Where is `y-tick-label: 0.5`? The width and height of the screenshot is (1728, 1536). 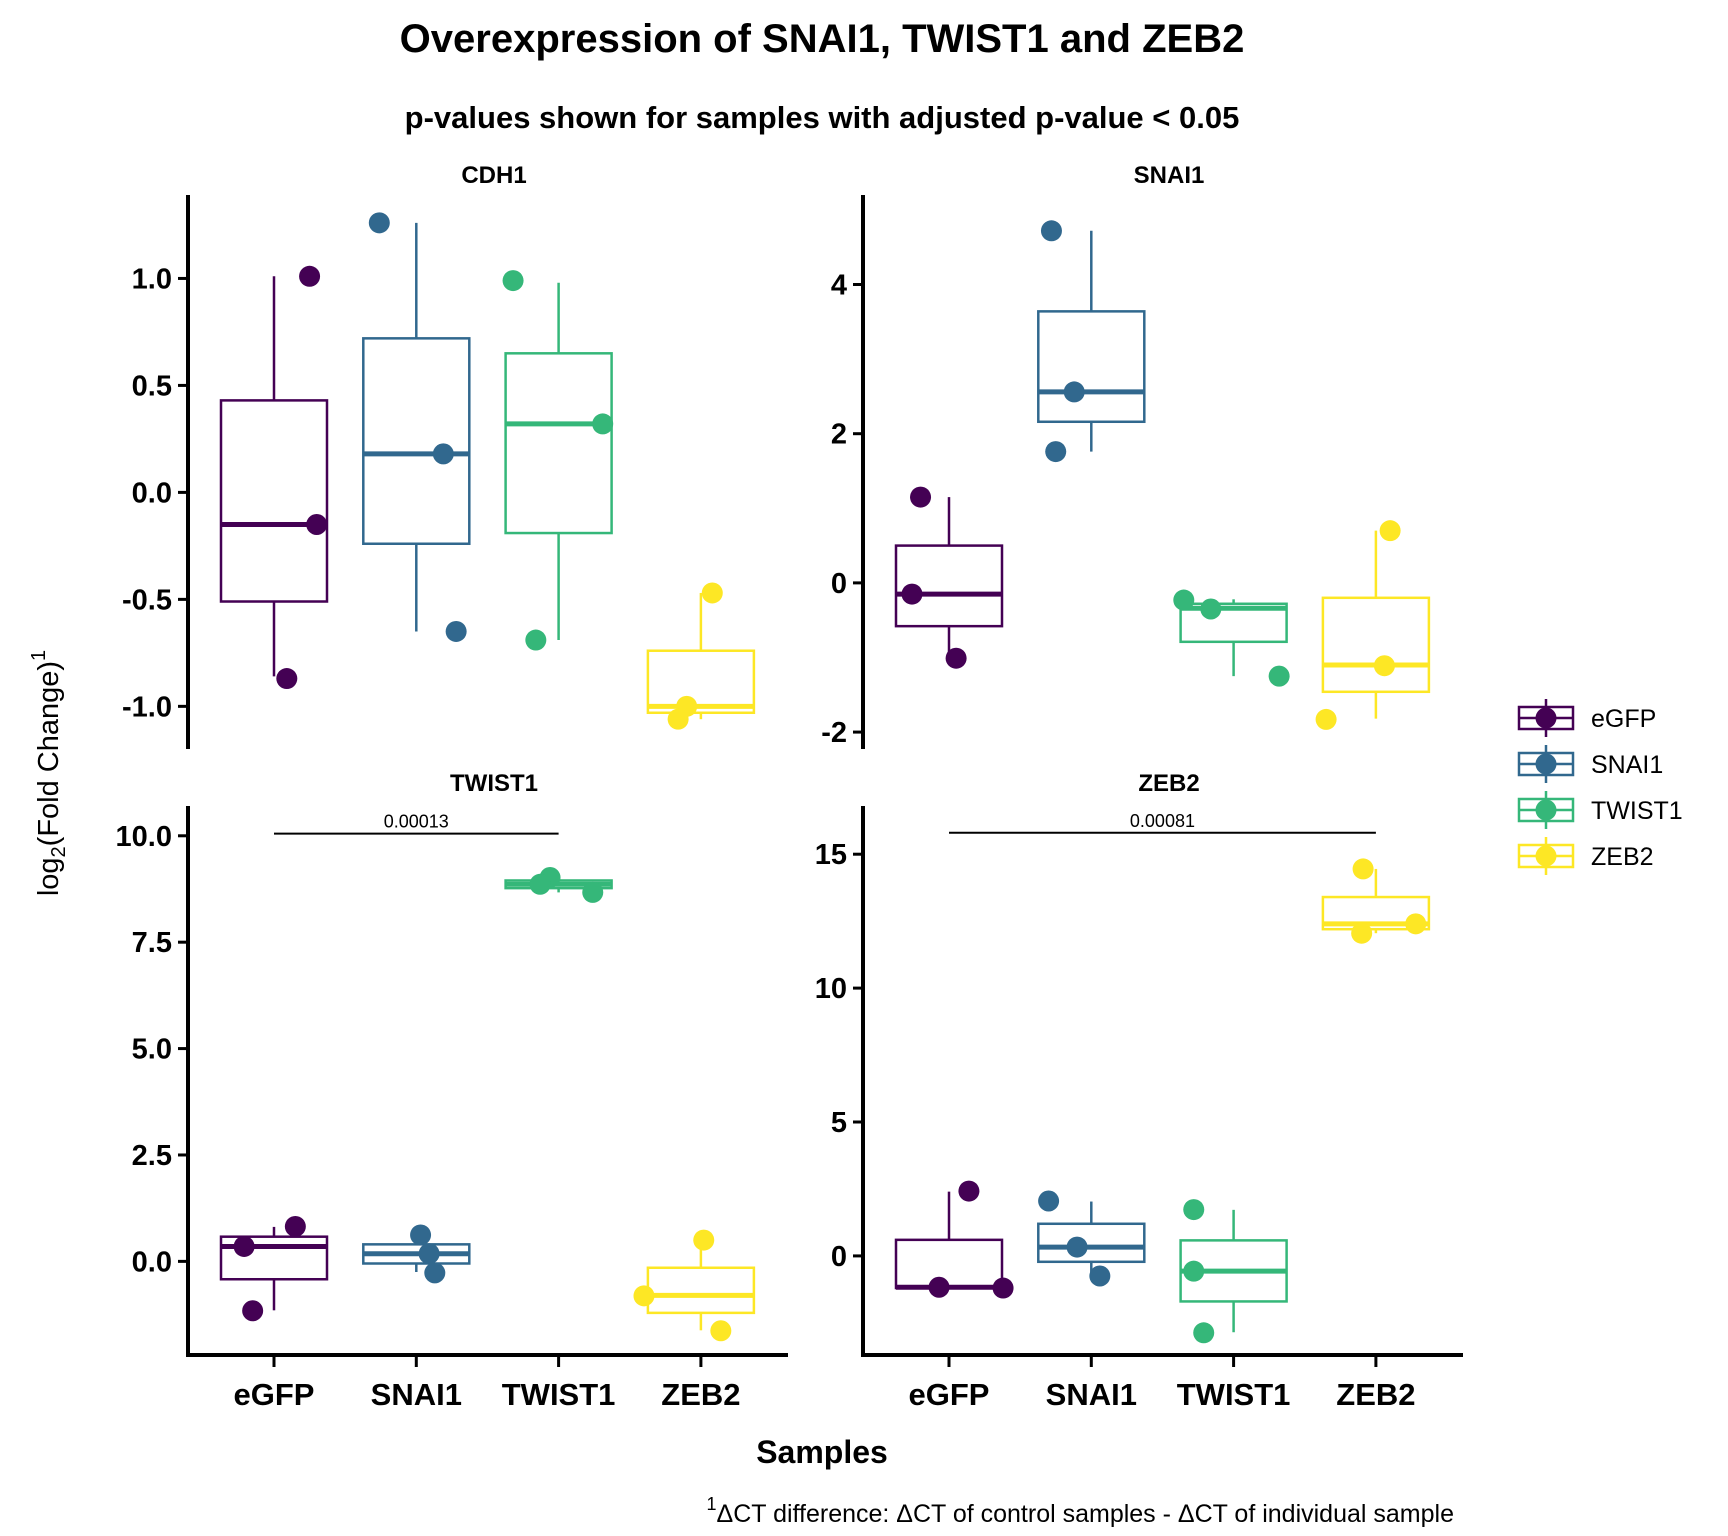
y-tick-label: 0.5 is located at coordinates (152, 386).